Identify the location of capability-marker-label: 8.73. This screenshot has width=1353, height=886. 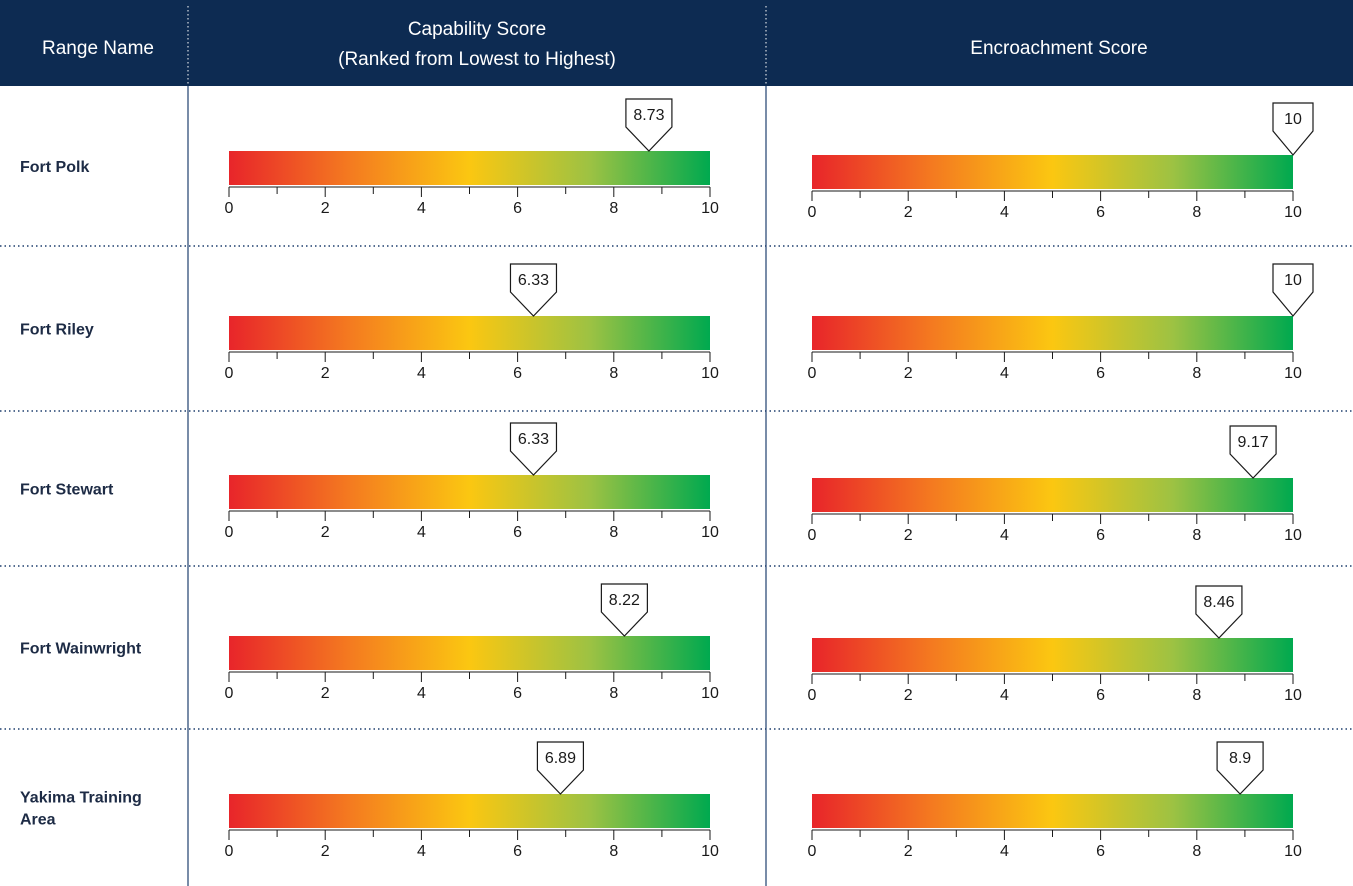
(648, 115).